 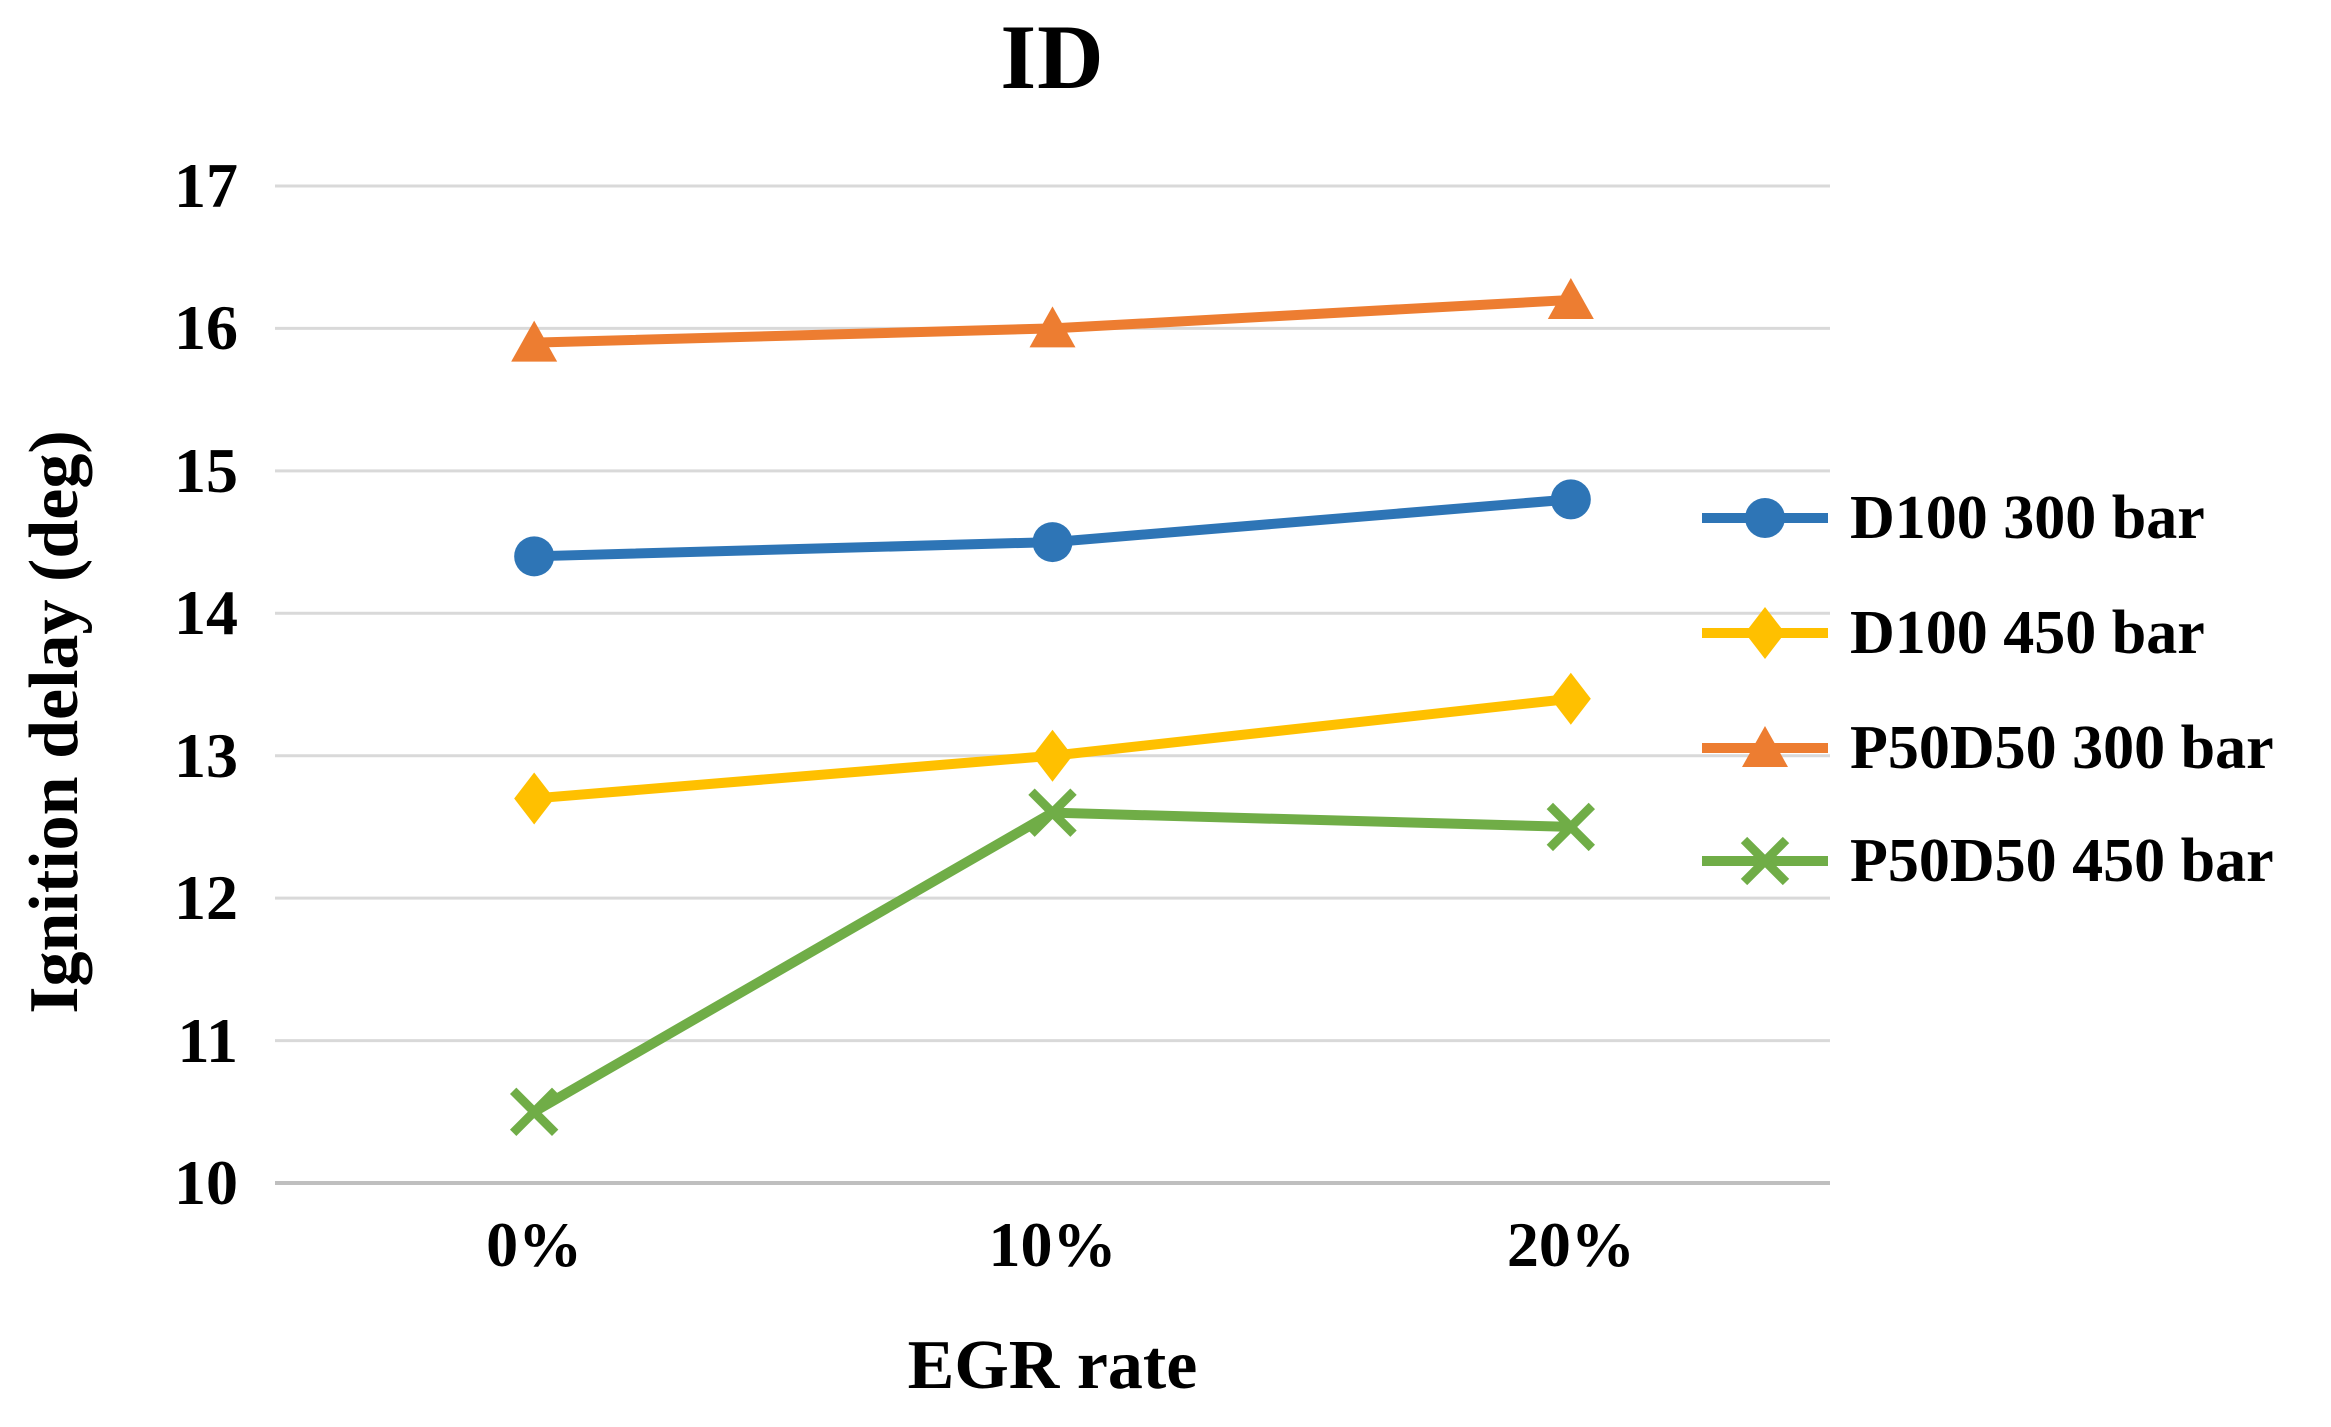 What do you see at coordinates (1570, 1244) in the screenshot?
I see `x-tick-label: 20%` at bounding box center [1570, 1244].